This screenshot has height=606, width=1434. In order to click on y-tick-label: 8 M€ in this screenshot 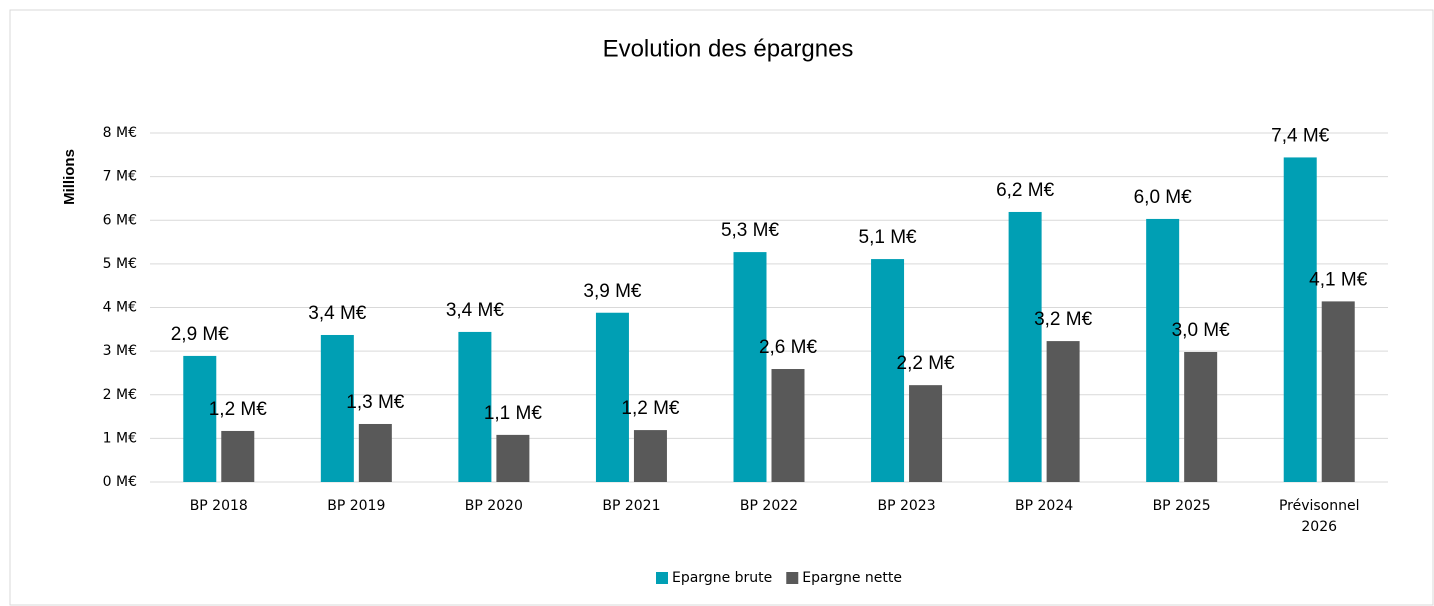, I will do `click(120, 133)`.